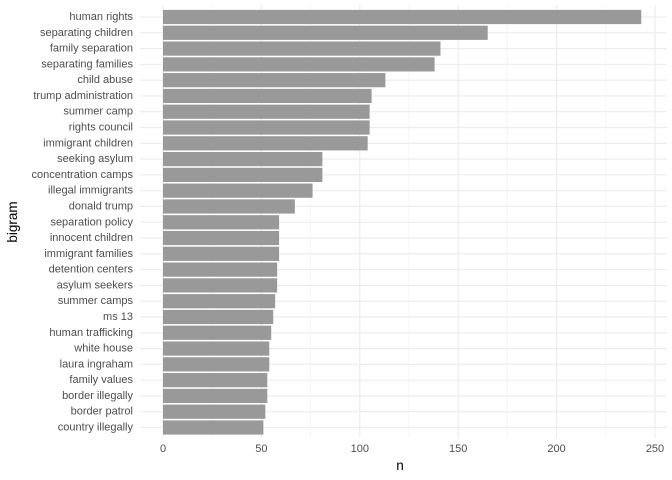 Image resolution: width=672 pixels, height=480 pixels. I want to click on x-tick-label: 200, so click(556, 449).